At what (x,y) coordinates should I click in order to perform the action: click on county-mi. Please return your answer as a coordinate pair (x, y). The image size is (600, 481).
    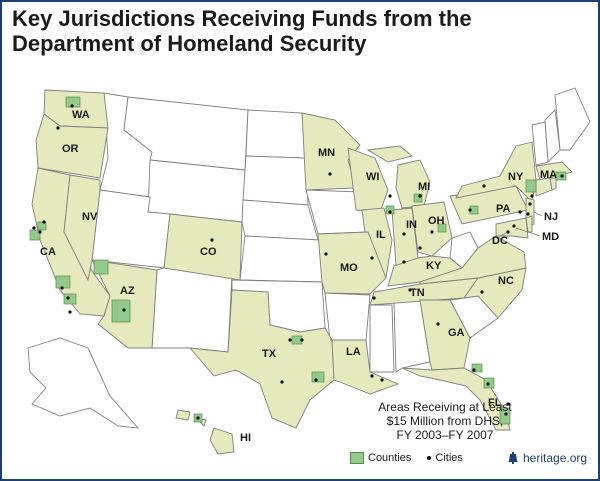
    Looking at the image, I should click on (418, 198).